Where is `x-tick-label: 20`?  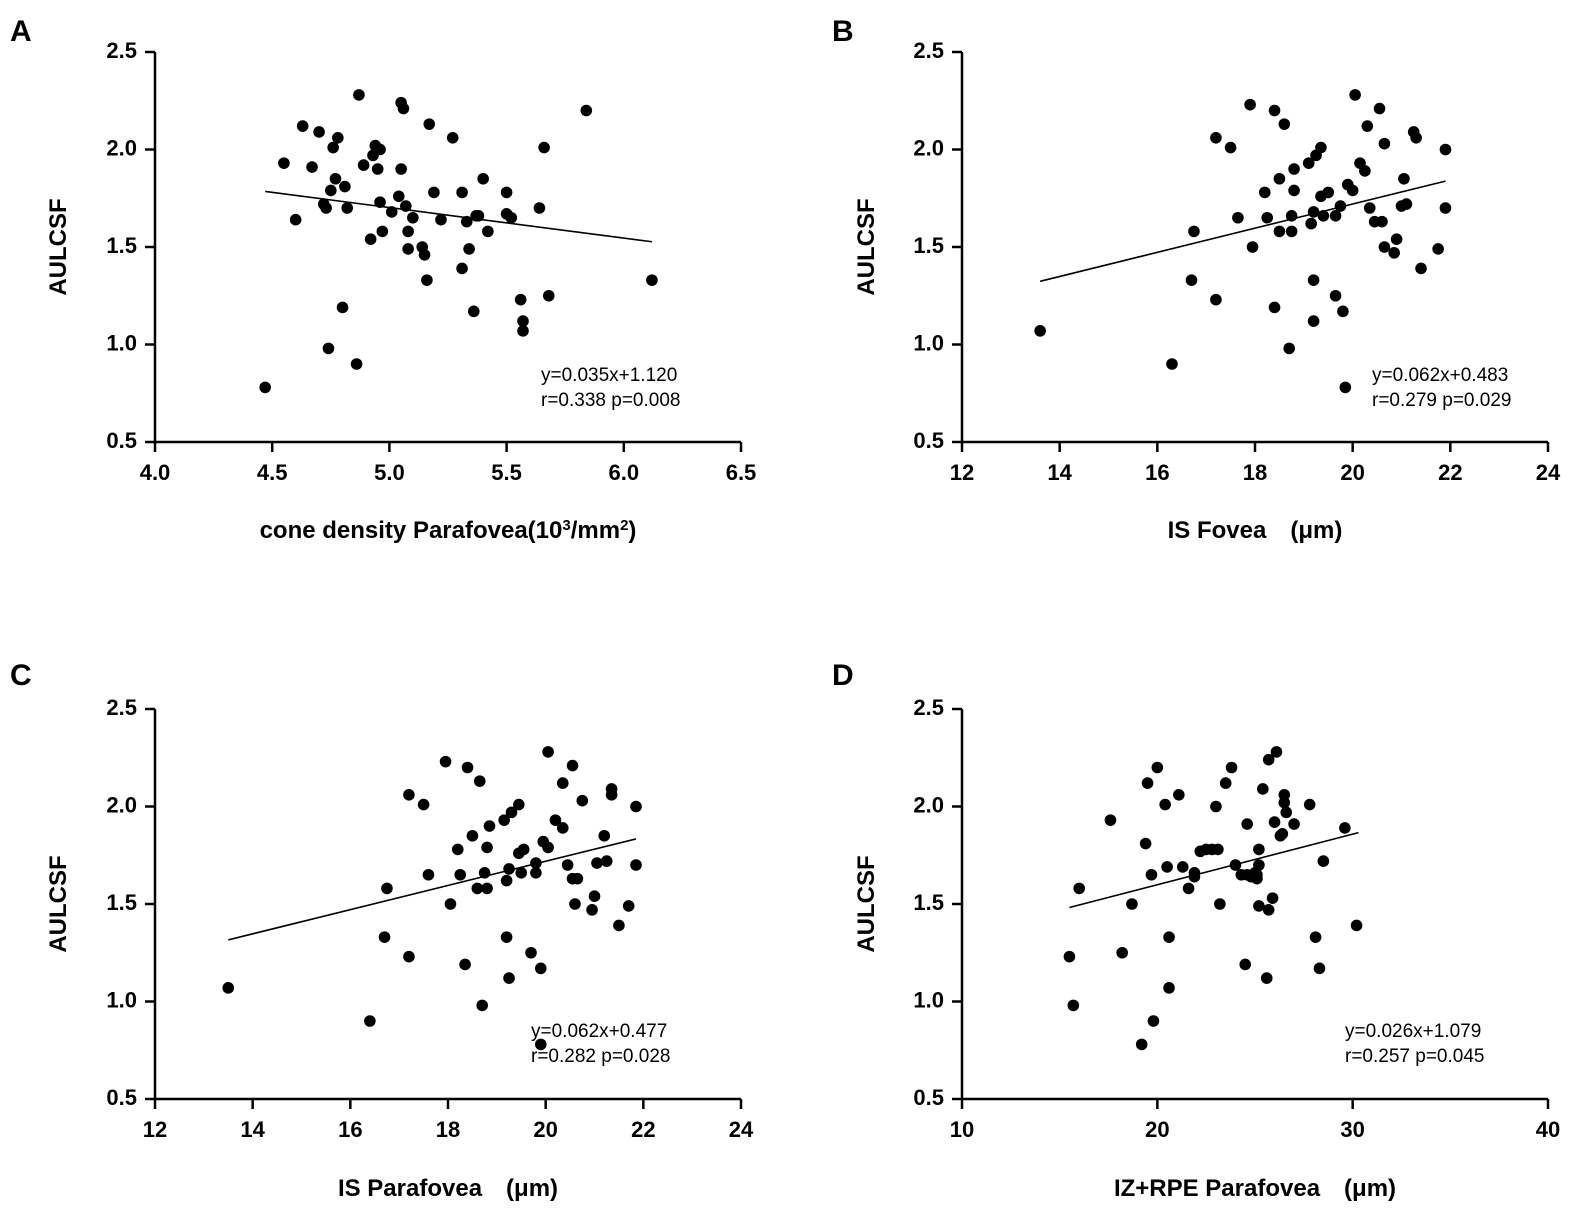 x-tick-label: 20 is located at coordinates (1352, 472).